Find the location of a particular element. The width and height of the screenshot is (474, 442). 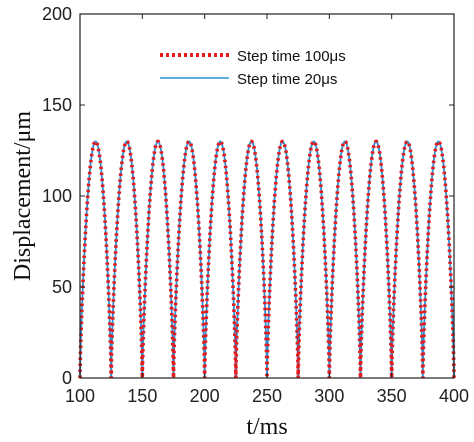

x-axis-title: t/ms is located at coordinates (266, 427).